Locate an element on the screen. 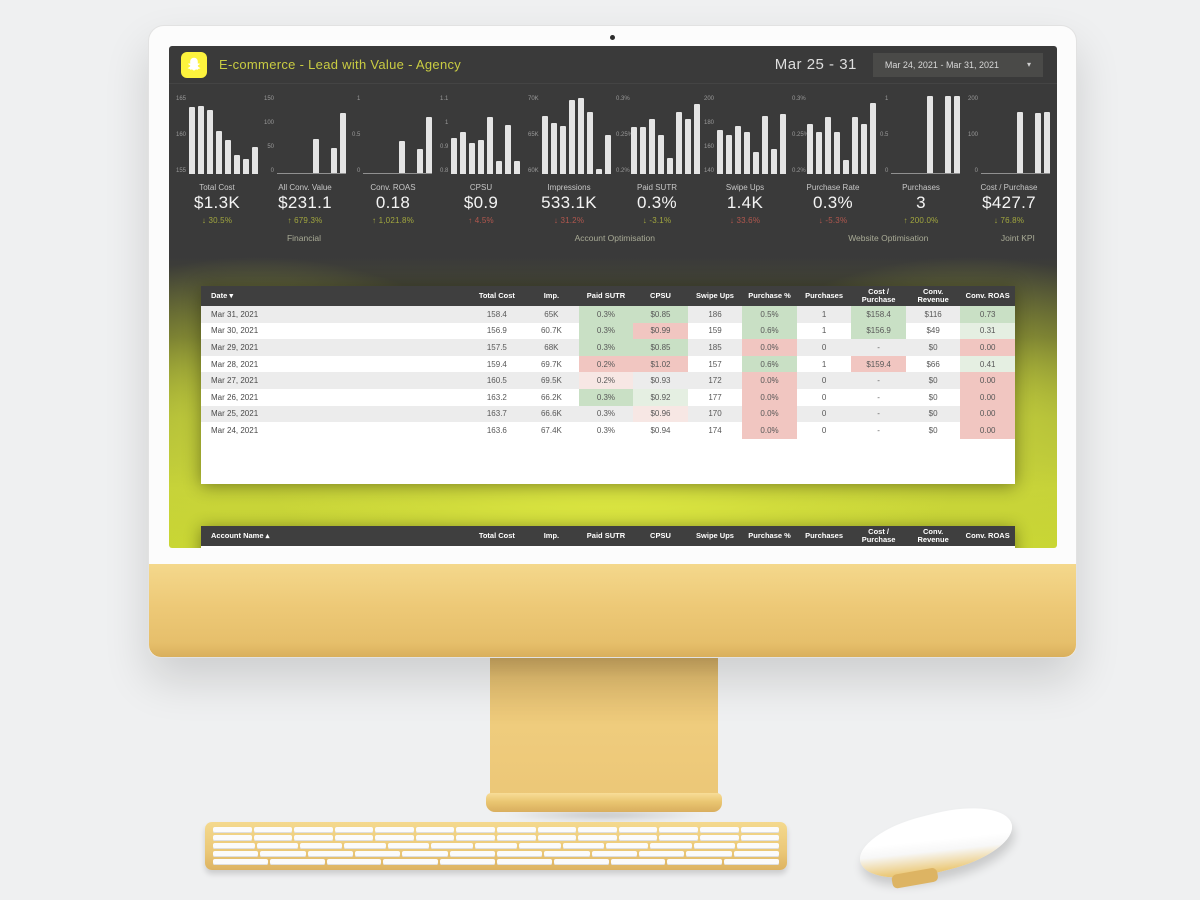  table-cell: 157 is located at coordinates (715, 364).